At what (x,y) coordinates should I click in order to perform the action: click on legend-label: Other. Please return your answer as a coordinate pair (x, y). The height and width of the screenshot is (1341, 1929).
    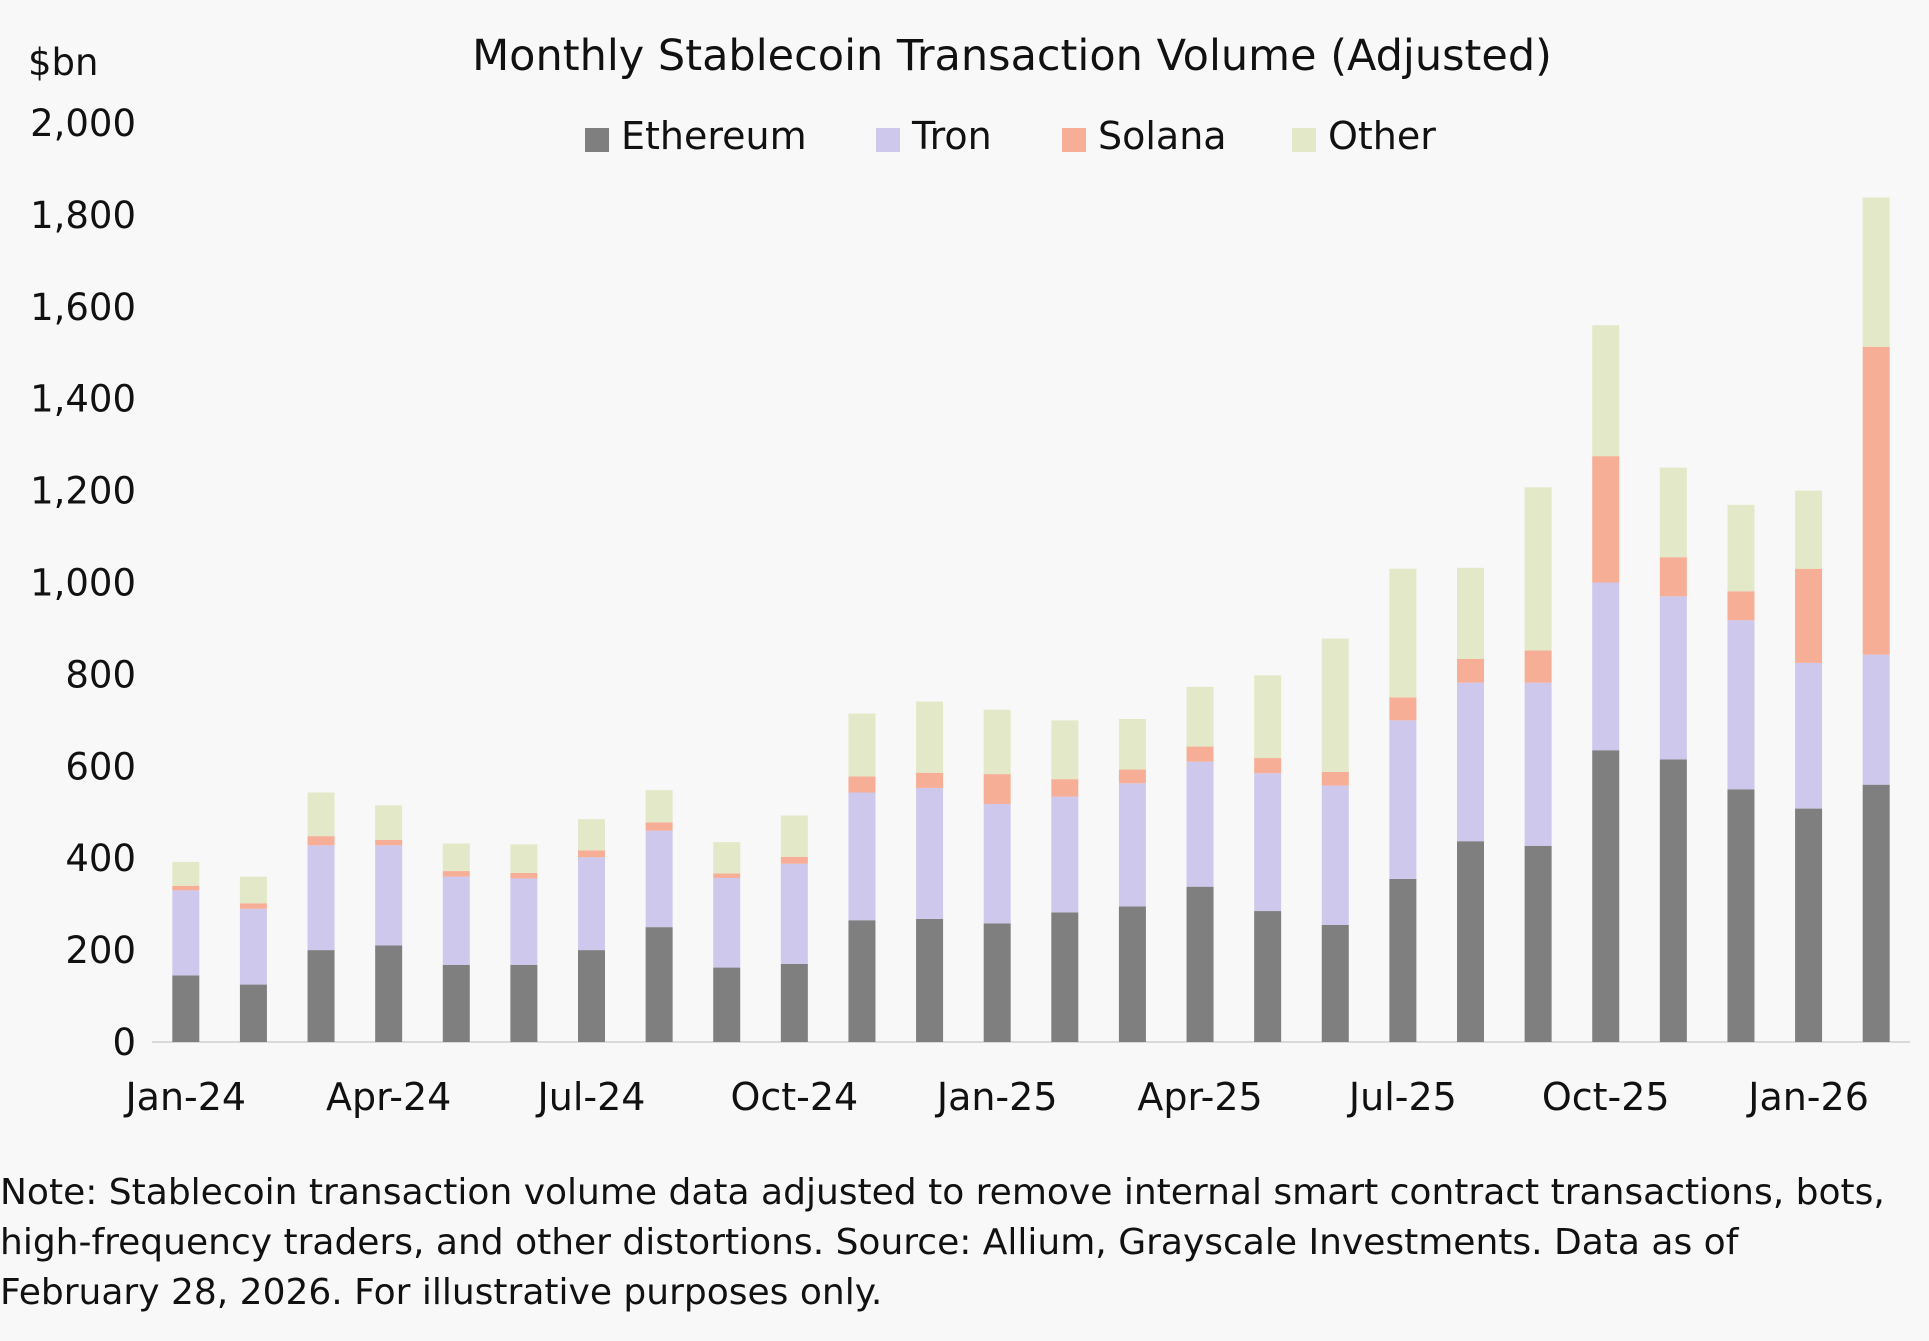
    Looking at the image, I should click on (1382, 136).